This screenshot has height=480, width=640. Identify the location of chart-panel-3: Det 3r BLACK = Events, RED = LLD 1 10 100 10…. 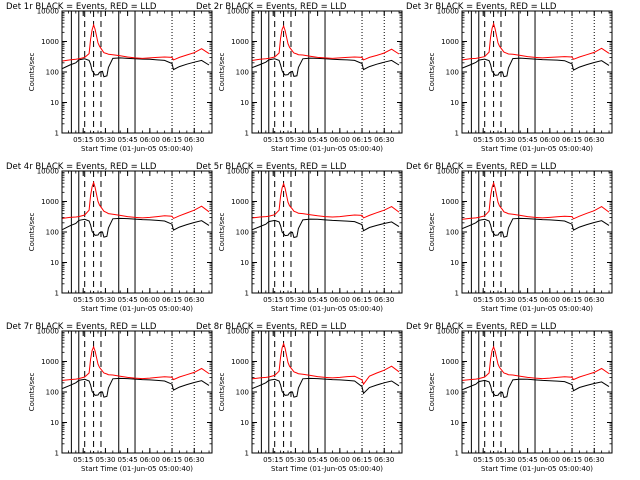
(509, 77).